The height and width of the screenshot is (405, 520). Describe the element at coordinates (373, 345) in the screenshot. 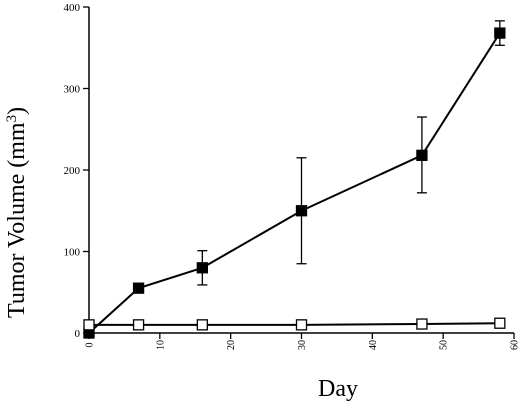

I see `x-tick-label: 40` at that location.